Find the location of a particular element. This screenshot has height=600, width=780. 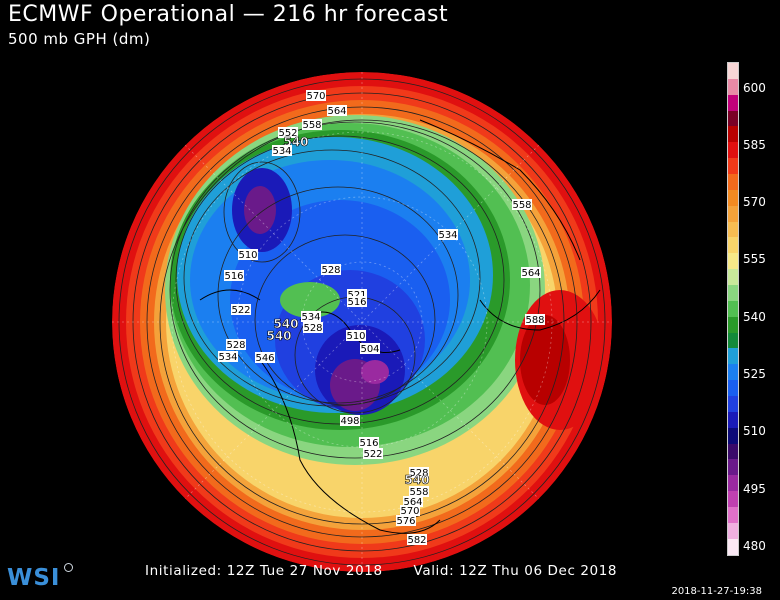

contour-label: 576 is located at coordinates (405, 521).